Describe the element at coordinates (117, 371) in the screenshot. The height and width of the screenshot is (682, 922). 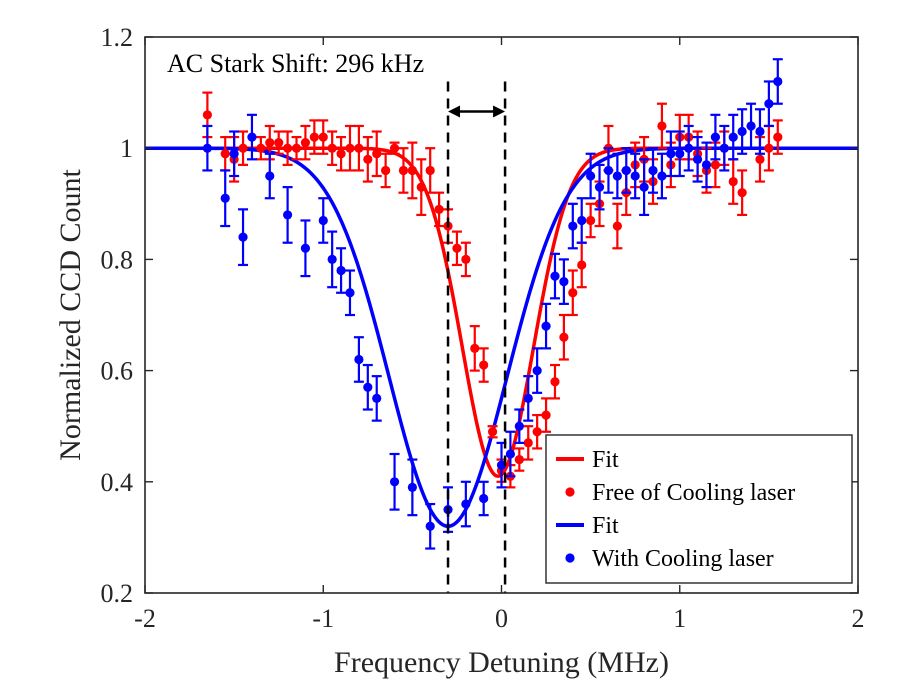
I see `y-tick-label: 0.6` at that location.